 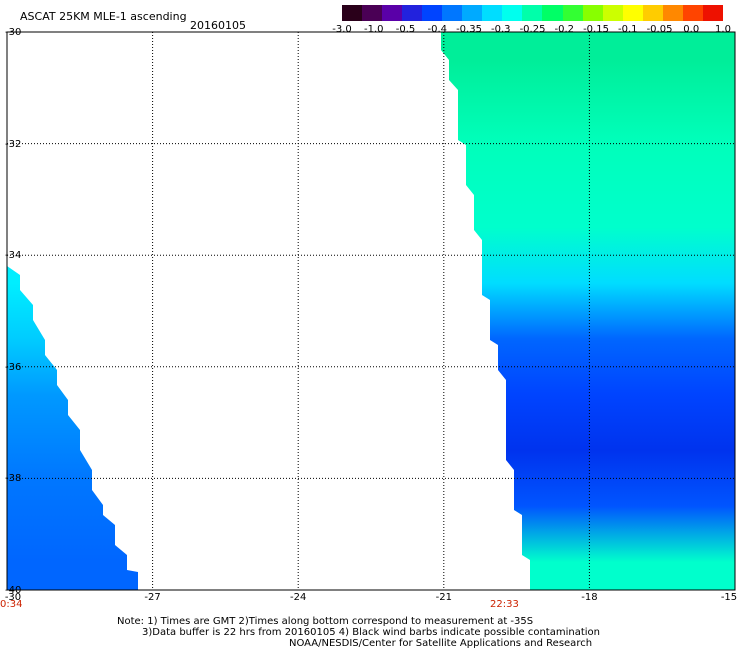 What do you see at coordinates (504, 604) in the screenshot?
I see `time-label-east: 22:33` at bounding box center [504, 604].